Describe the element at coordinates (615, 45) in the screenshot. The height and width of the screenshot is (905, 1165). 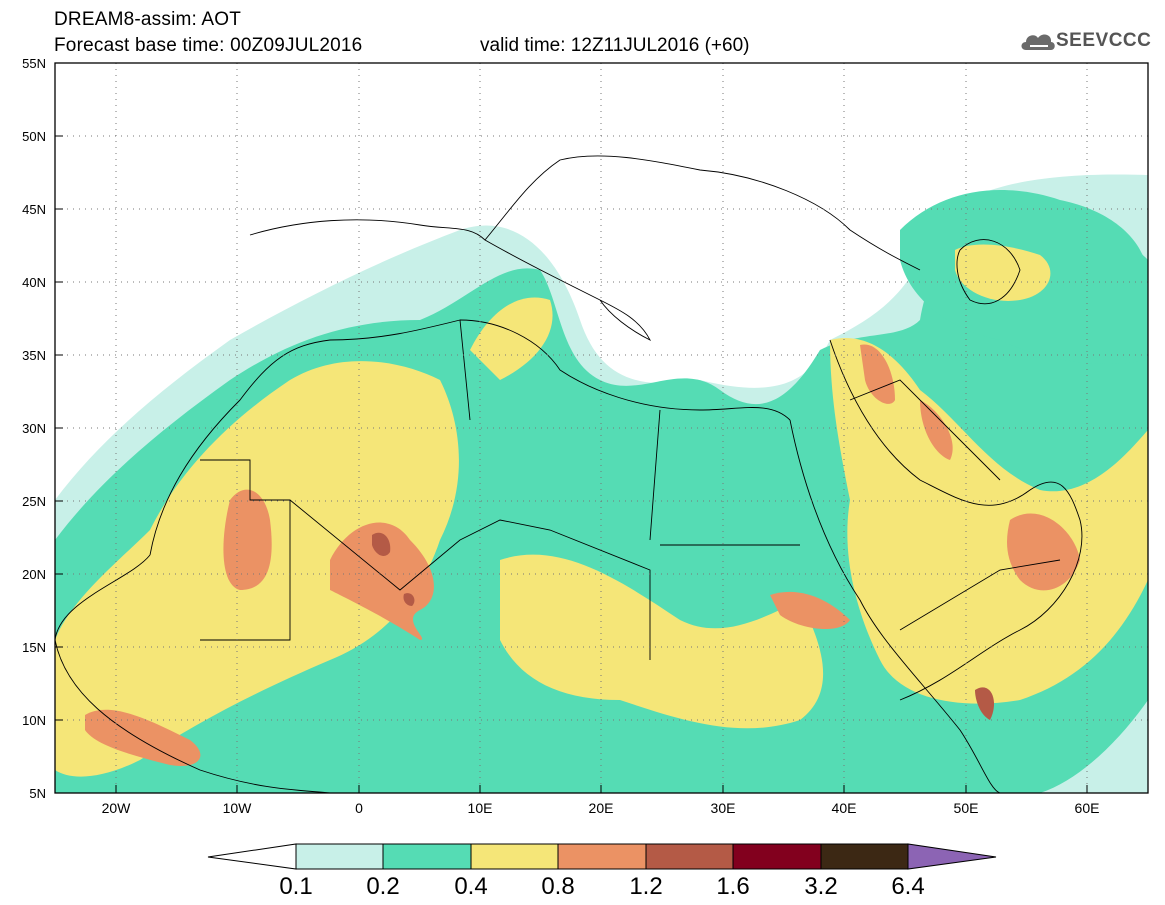
I see `valid-time: valid time: 12Z11JUL2016 (+60)` at that location.